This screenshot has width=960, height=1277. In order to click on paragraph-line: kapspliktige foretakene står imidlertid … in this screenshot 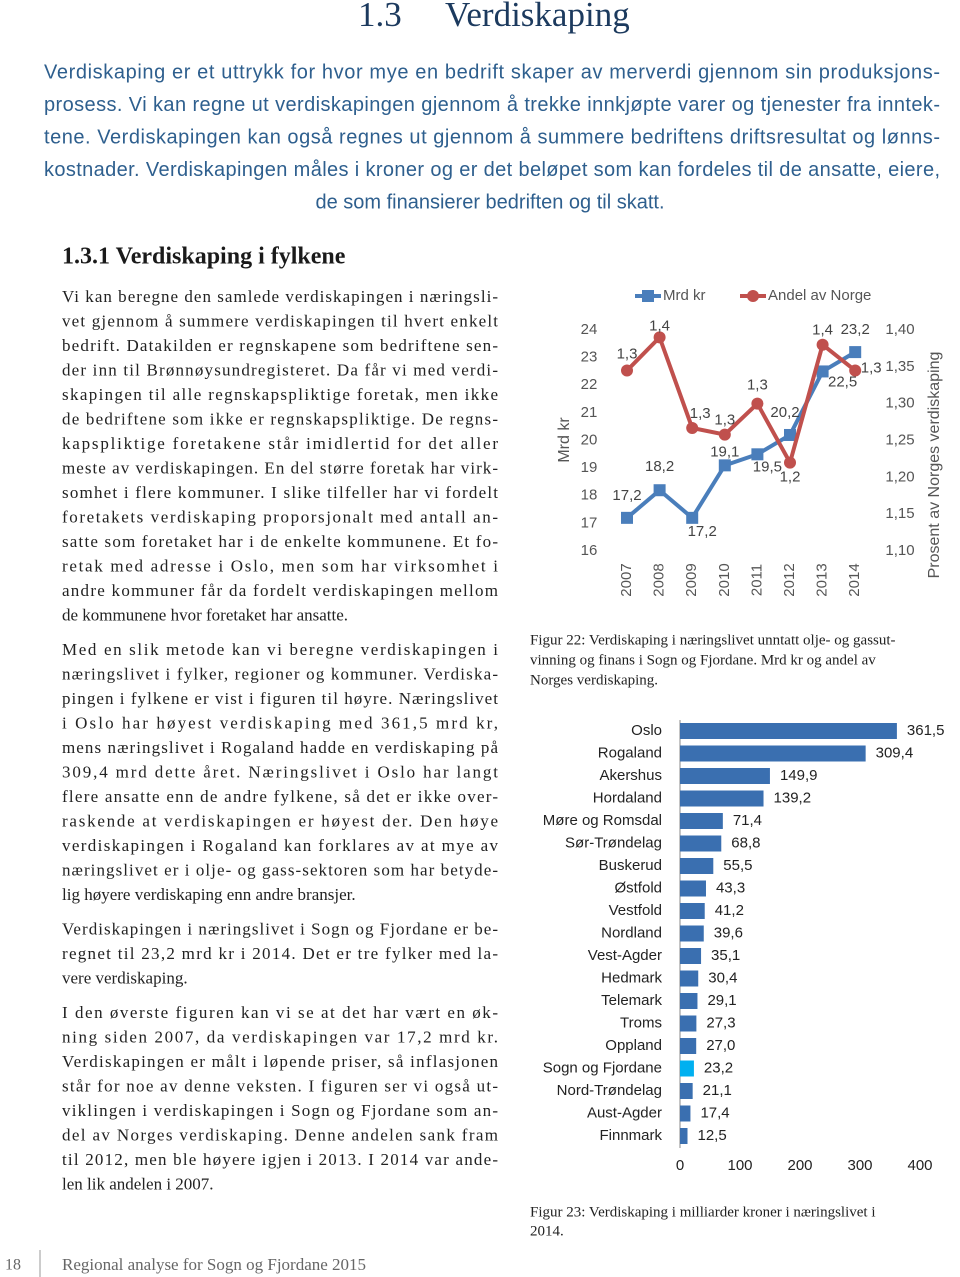, I will do `click(280, 443)`.